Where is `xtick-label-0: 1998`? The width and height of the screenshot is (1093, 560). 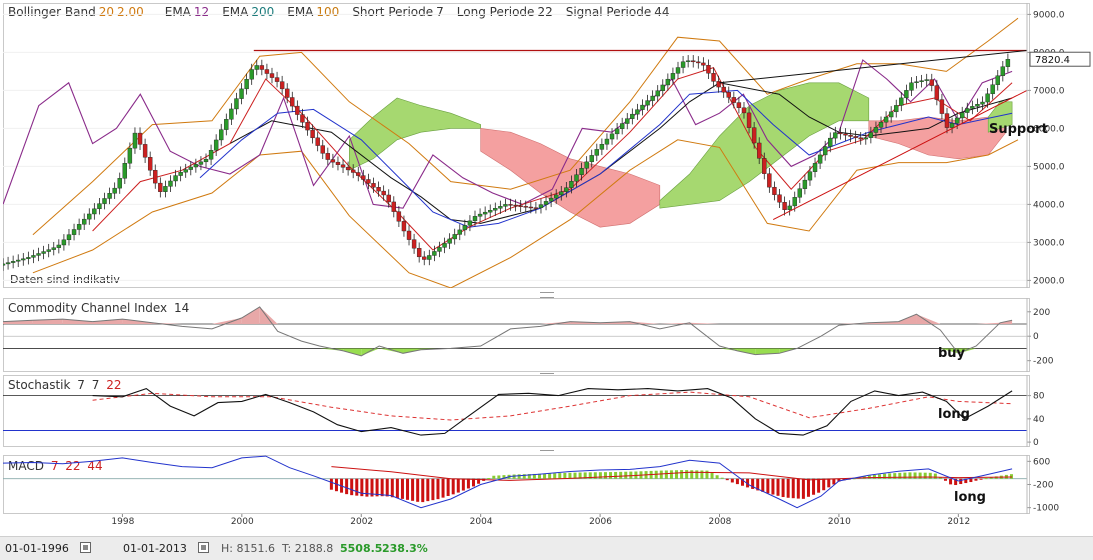
xtick-label-0: 1998 is located at coordinates (122, 522).